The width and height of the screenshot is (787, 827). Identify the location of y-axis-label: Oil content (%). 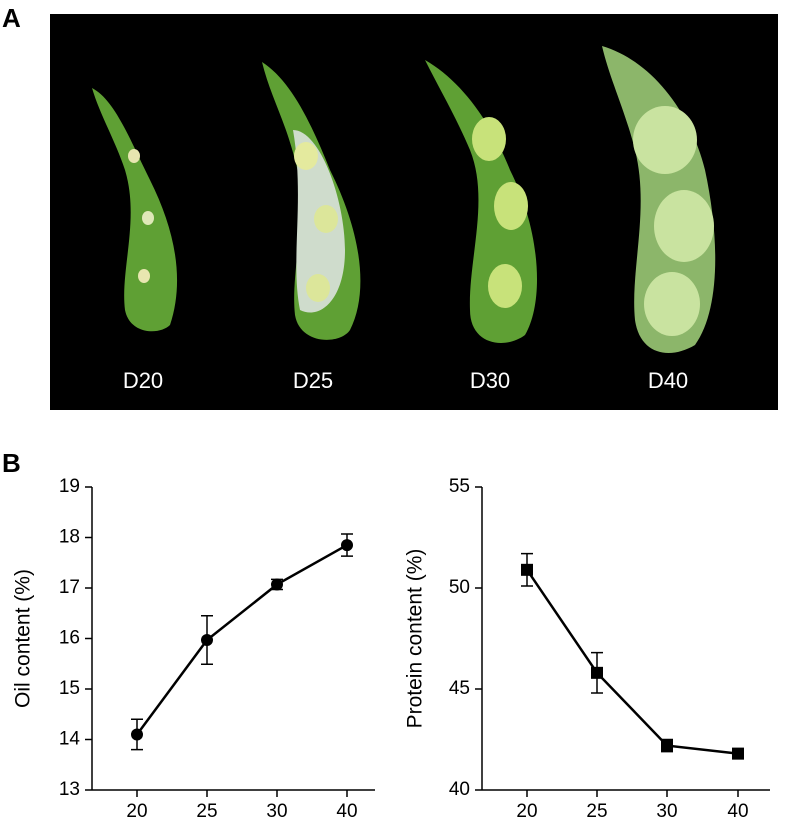
(23, 638).